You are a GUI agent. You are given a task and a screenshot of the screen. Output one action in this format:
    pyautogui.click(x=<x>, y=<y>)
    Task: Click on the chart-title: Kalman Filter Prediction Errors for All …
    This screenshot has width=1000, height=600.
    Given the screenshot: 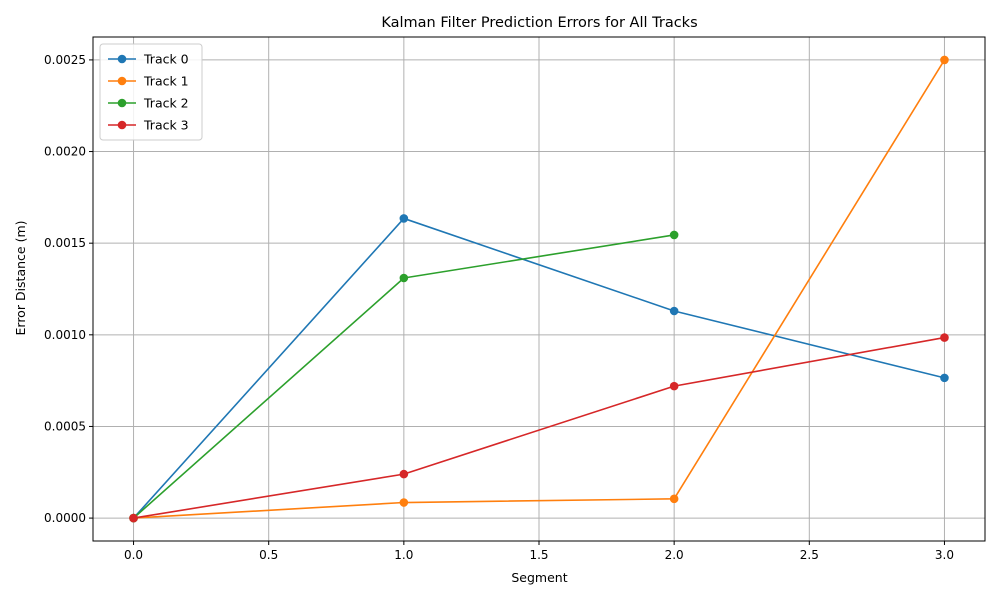 What is the action you would take?
    pyautogui.click(x=539, y=23)
    